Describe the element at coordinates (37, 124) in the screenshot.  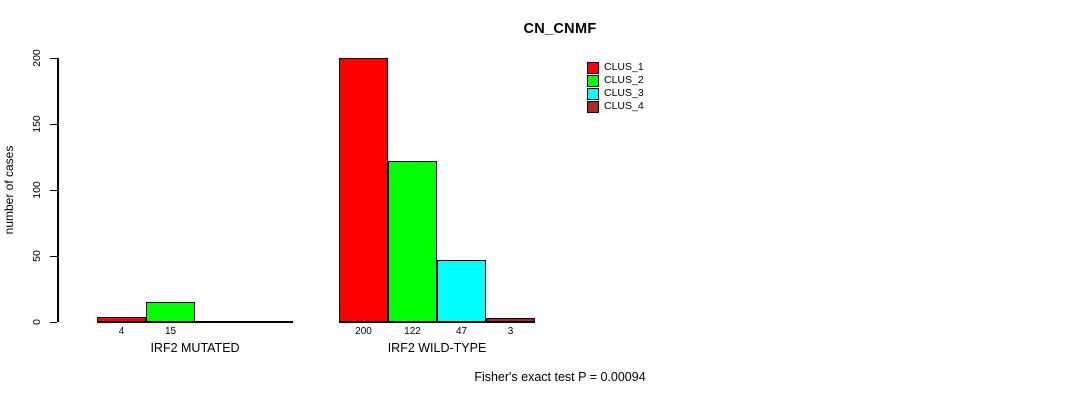
I see `y-tick-label: 150` at that location.